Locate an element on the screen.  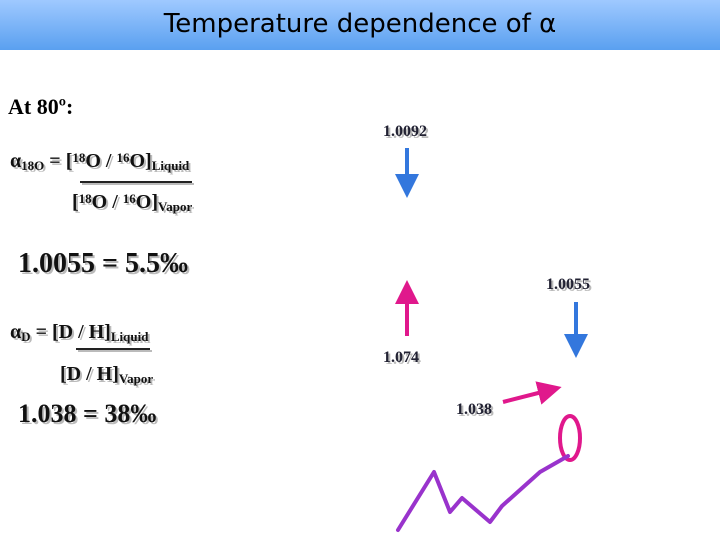
diagram-label: 1.0092 is located at coordinates (405, 131).